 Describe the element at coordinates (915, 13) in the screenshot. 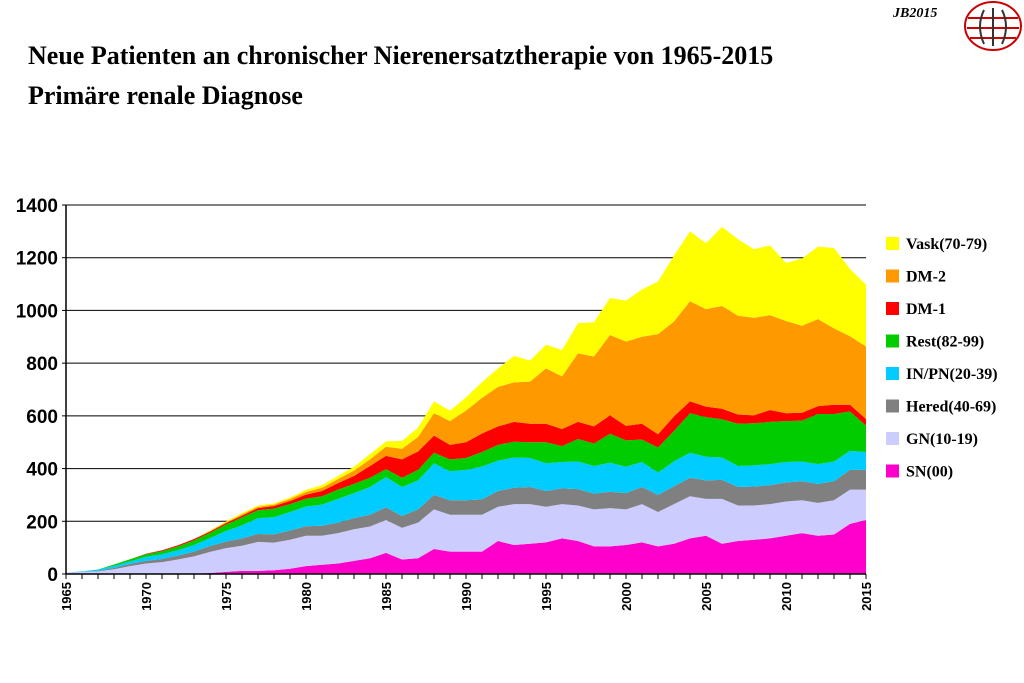

I see `report-badge: JB2015` at that location.